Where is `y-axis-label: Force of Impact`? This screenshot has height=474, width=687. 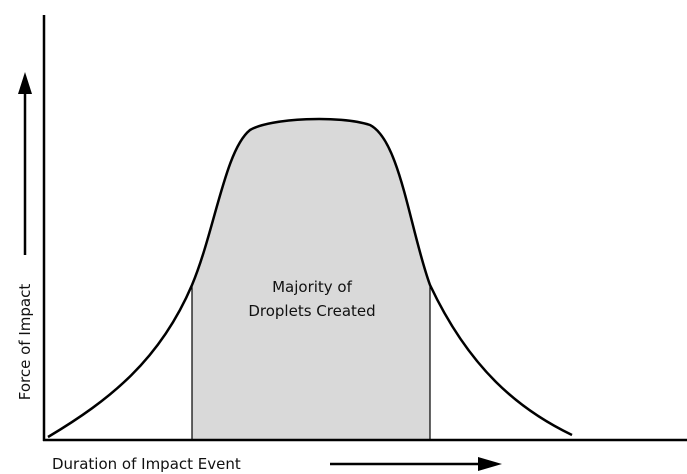 y-axis-label: Force of Impact is located at coordinates (25, 342).